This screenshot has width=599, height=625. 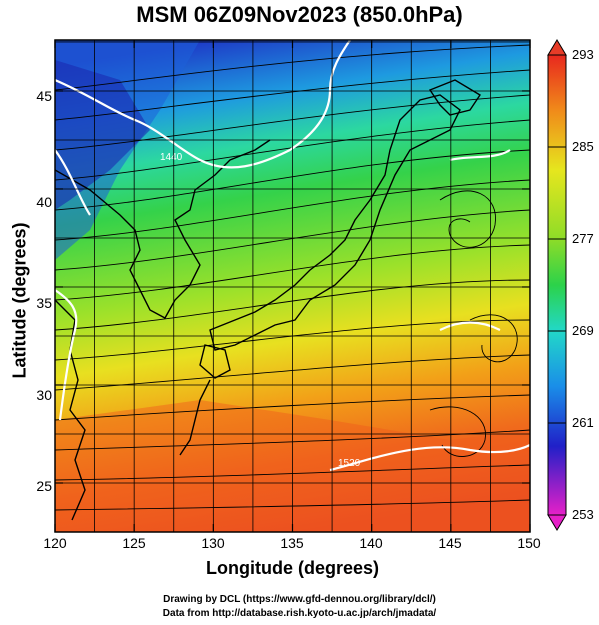 What do you see at coordinates (583, 54) in the screenshot?
I see `colorbar-tick-label: 293` at bounding box center [583, 54].